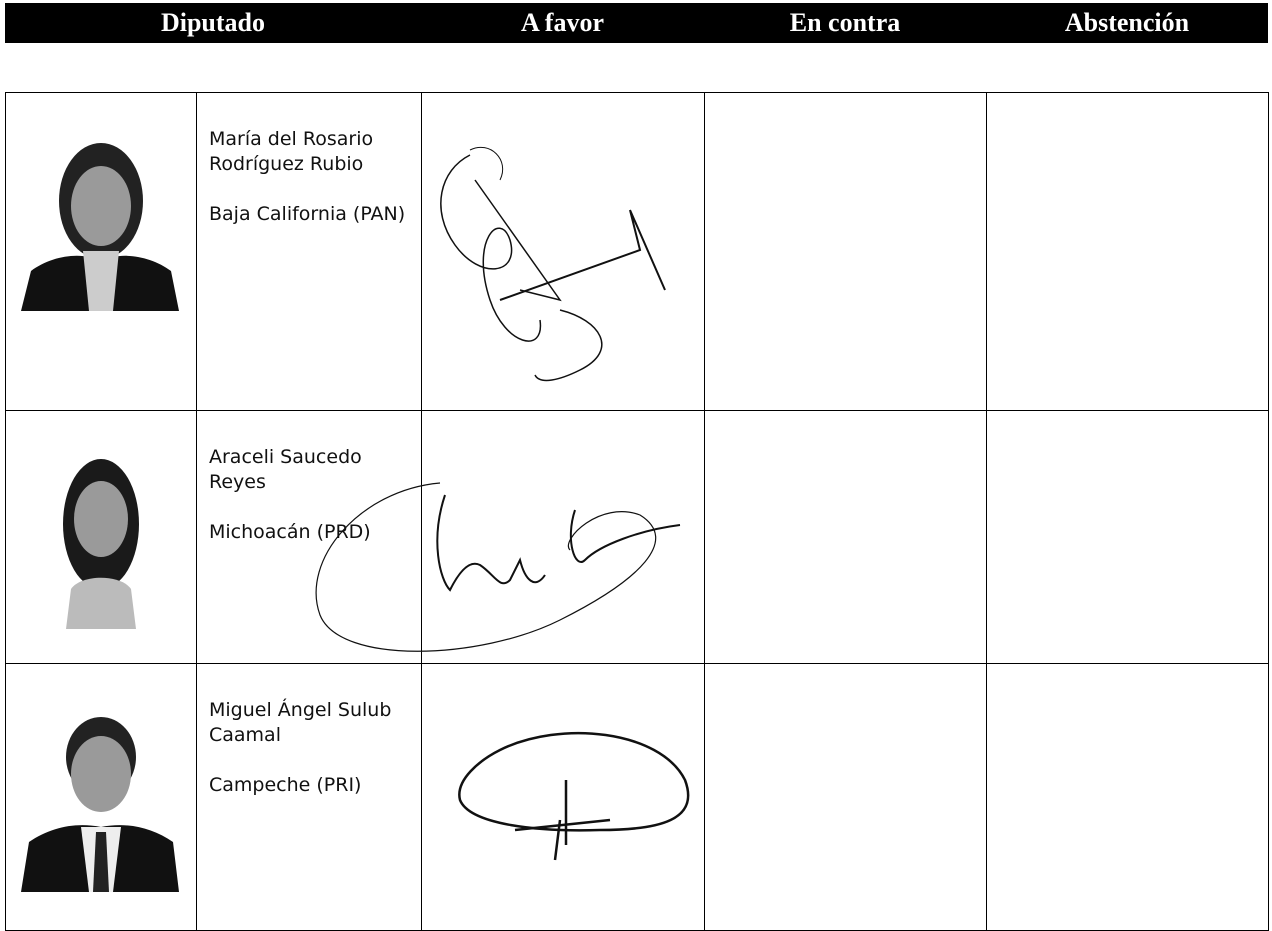 This screenshot has width=1272, height=931. Describe the element at coordinates (213, 22) in the screenshot. I see `column-header: Diputado` at that location.